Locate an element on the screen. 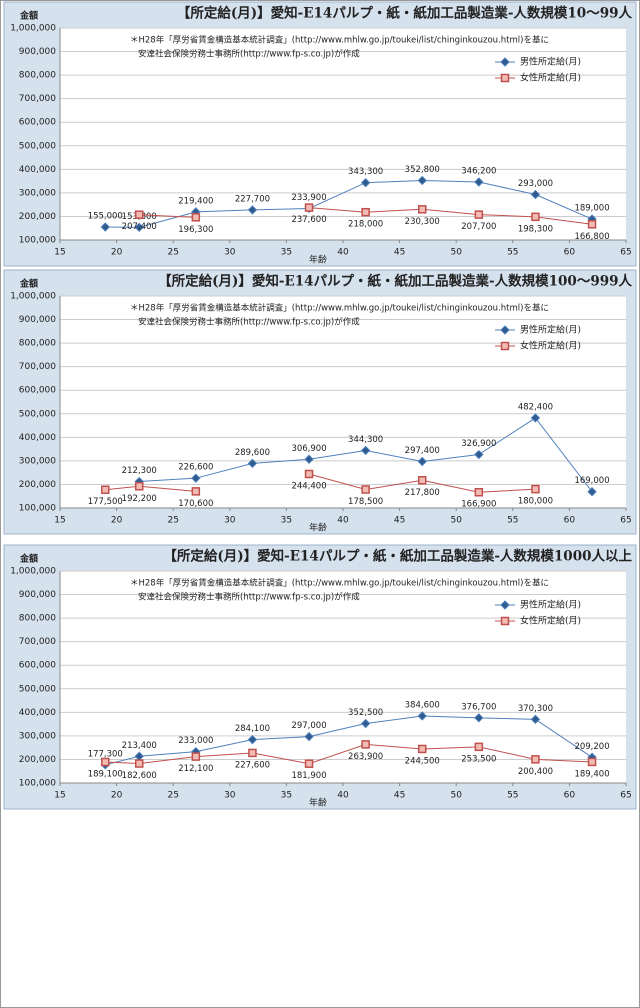  value-label: 244,400 is located at coordinates (308, 486).